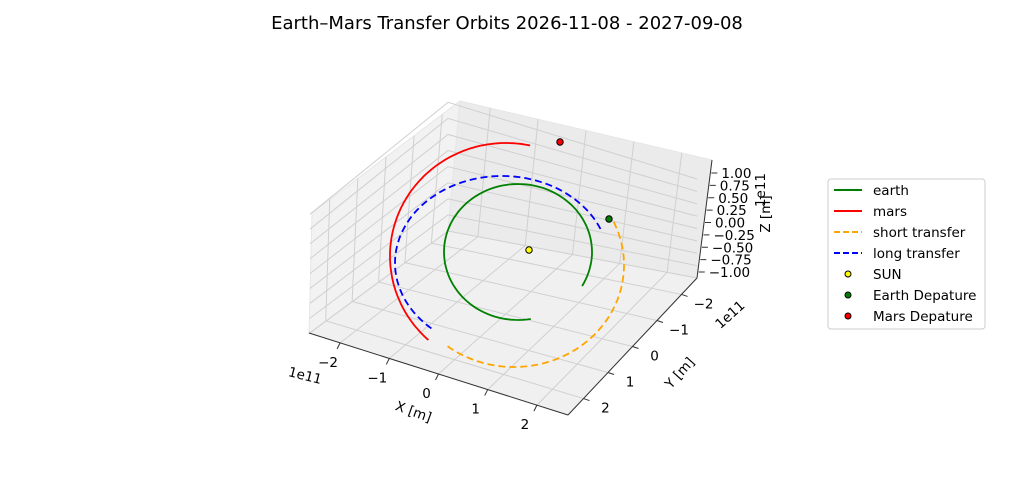 Image resolution: width=1014 pixels, height=478 pixels. I want to click on z-tick-label-0: −1.00, so click(729, 273).